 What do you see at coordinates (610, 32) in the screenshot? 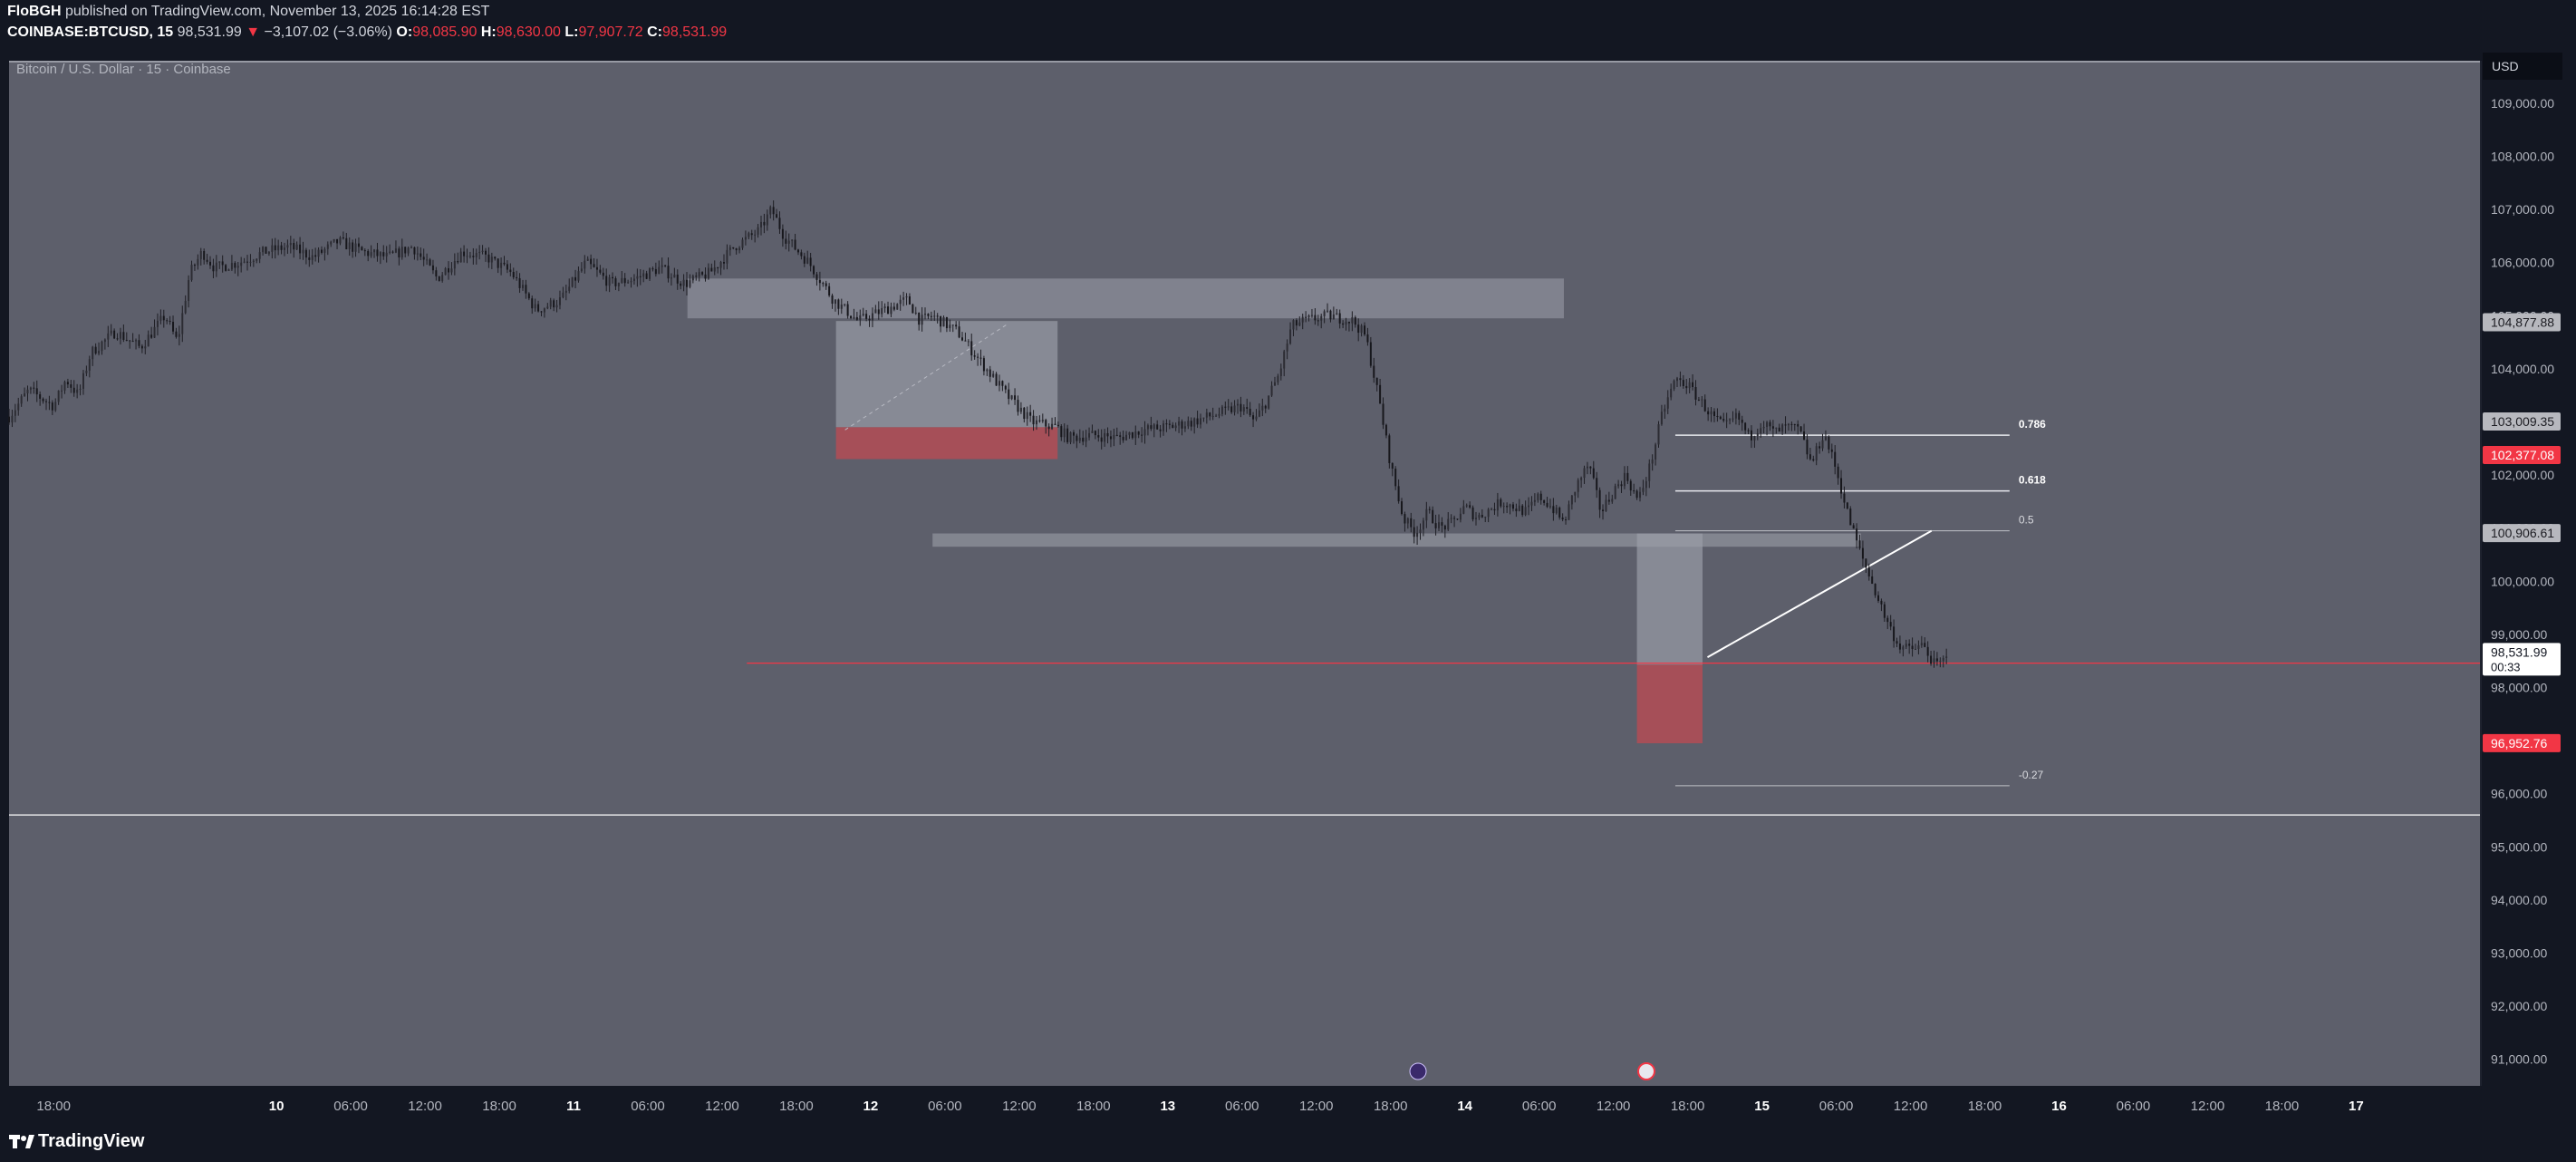
I see `low-value: 97,907.72` at bounding box center [610, 32].